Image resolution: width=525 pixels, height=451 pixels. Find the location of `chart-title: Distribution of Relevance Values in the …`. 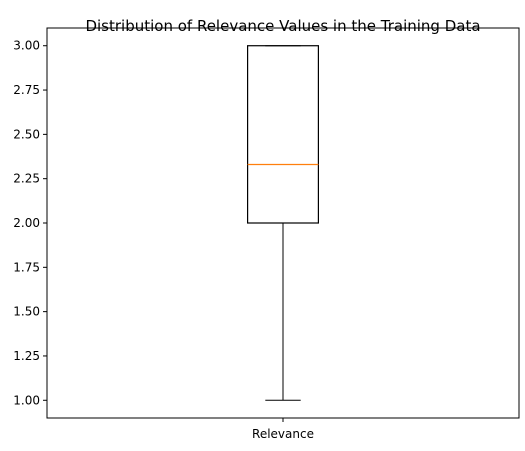

chart-title: Distribution of Relevance Values in the … is located at coordinates (282, 26).